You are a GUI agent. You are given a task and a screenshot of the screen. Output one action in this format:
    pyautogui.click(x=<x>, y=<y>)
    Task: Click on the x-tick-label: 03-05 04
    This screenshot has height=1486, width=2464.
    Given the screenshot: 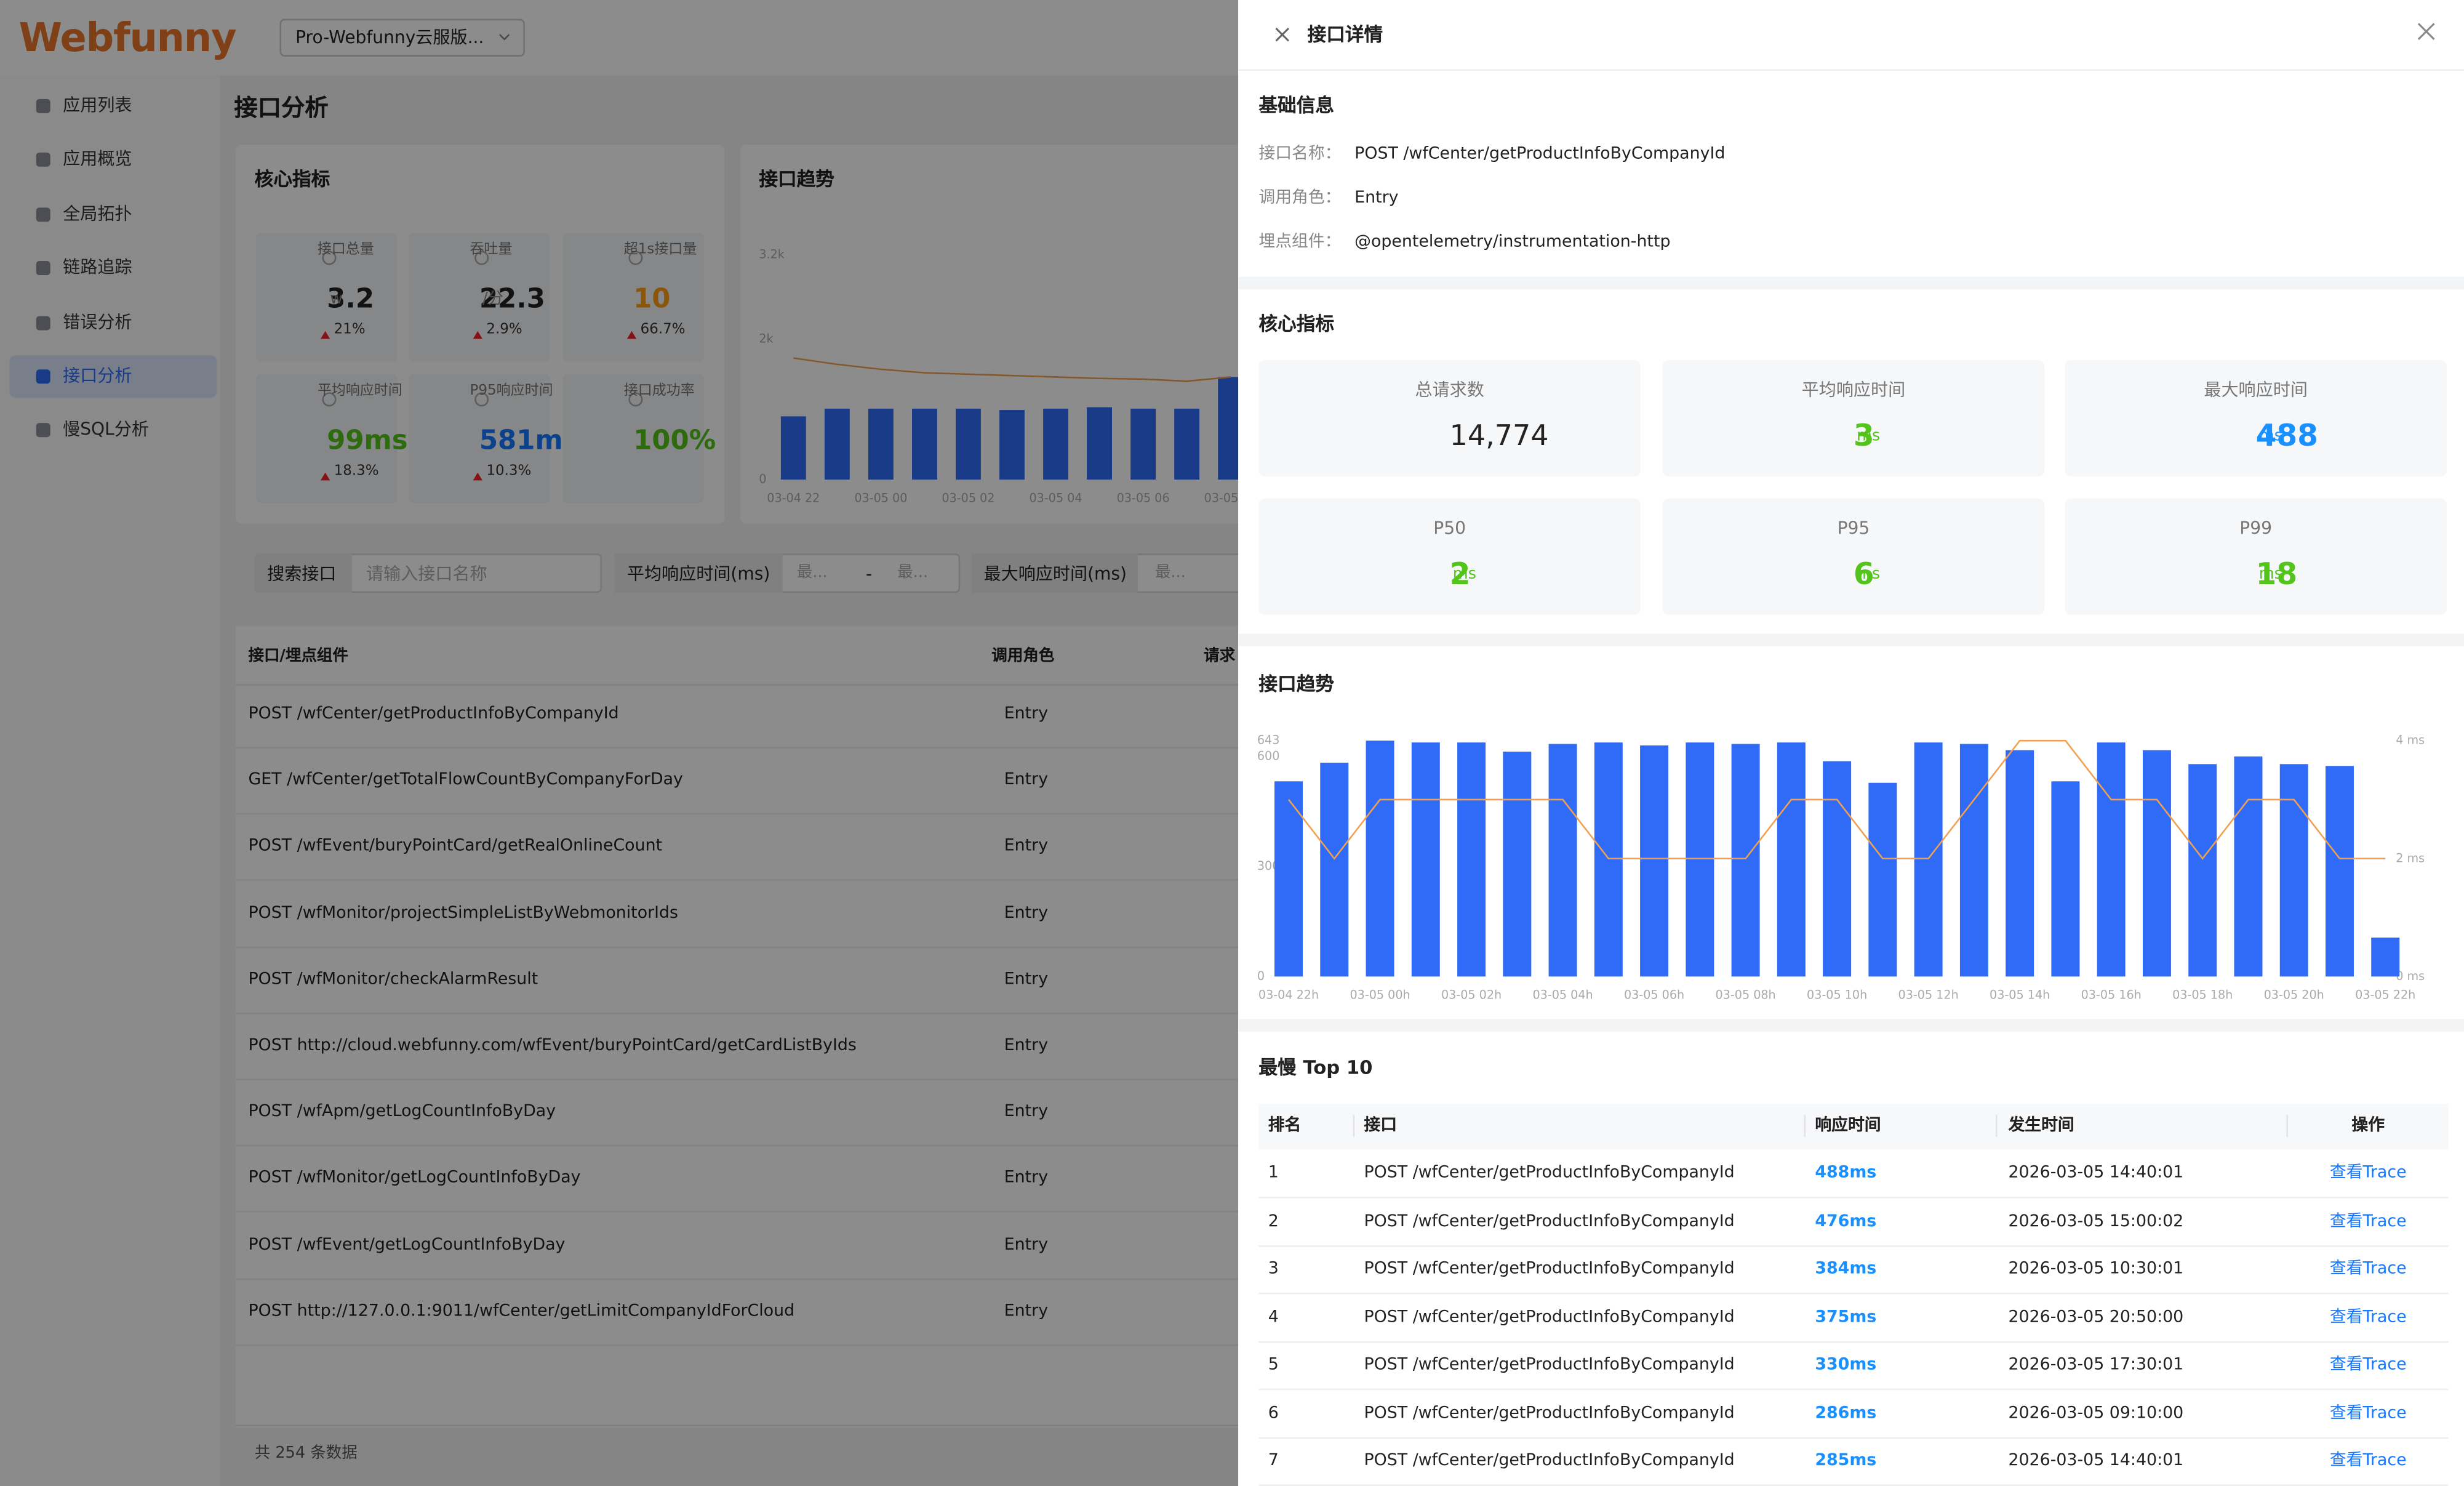 What is the action you would take?
    pyautogui.click(x=1056, y=498)
    